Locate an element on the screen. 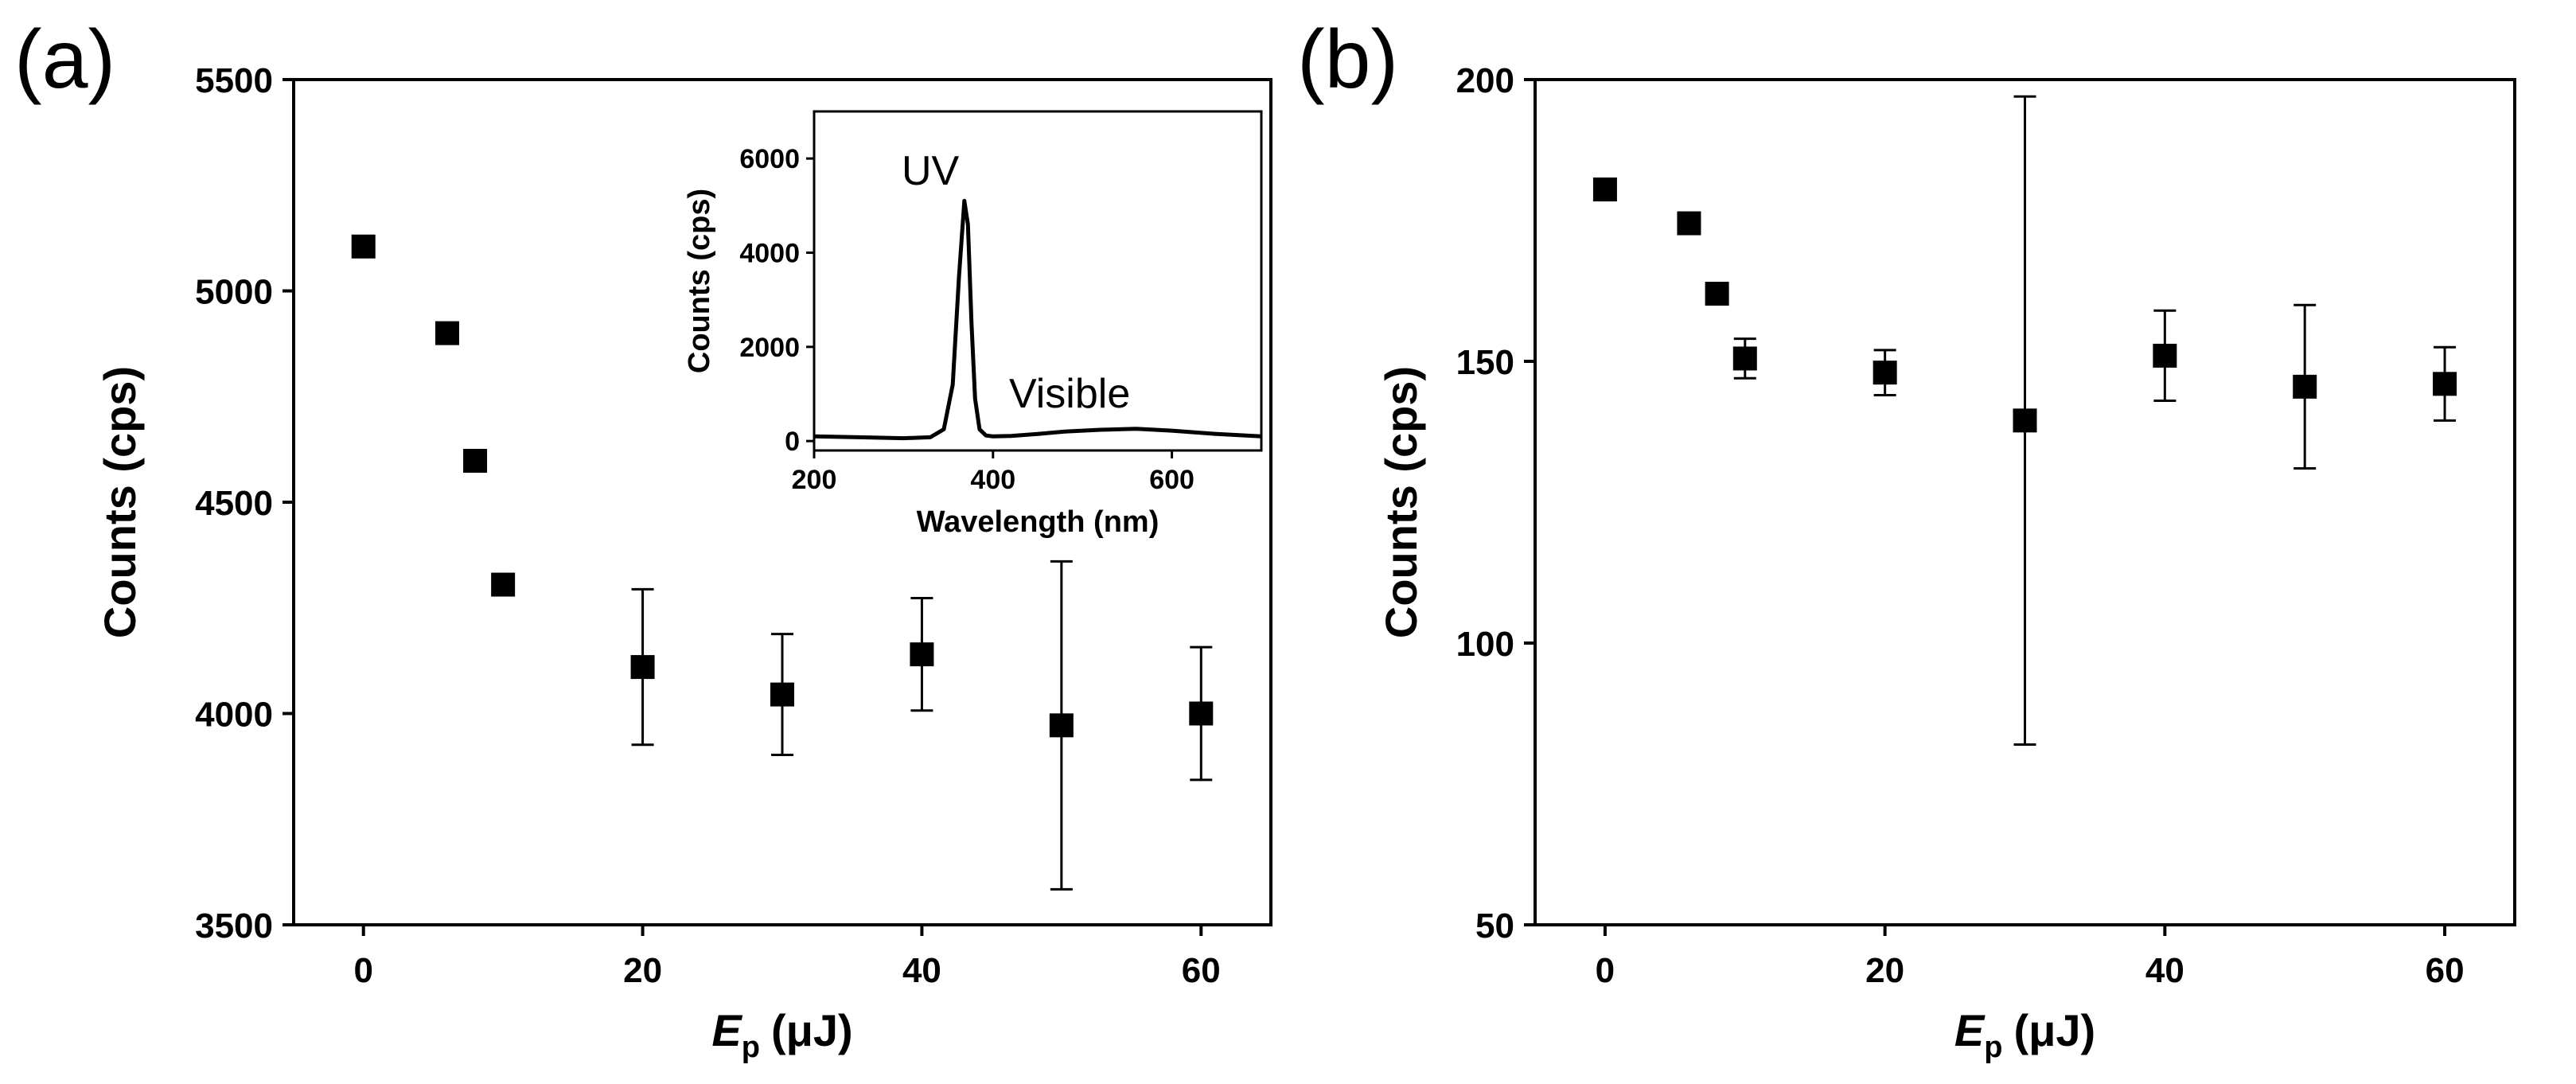 This screenshot has height=1084, width=2576. y-tick-label: 5500 is located at coordinates (234, 80).